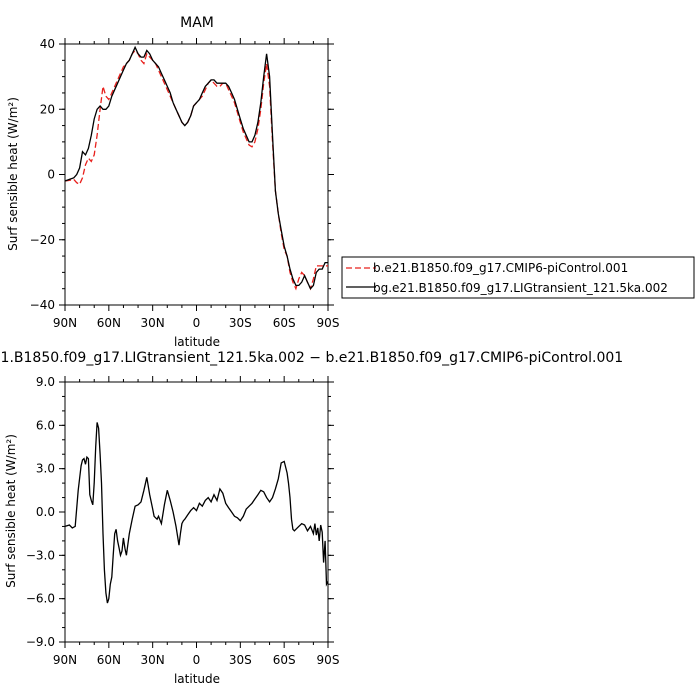  I want to click on y-tick-label: 3.0, so click(45, 469).